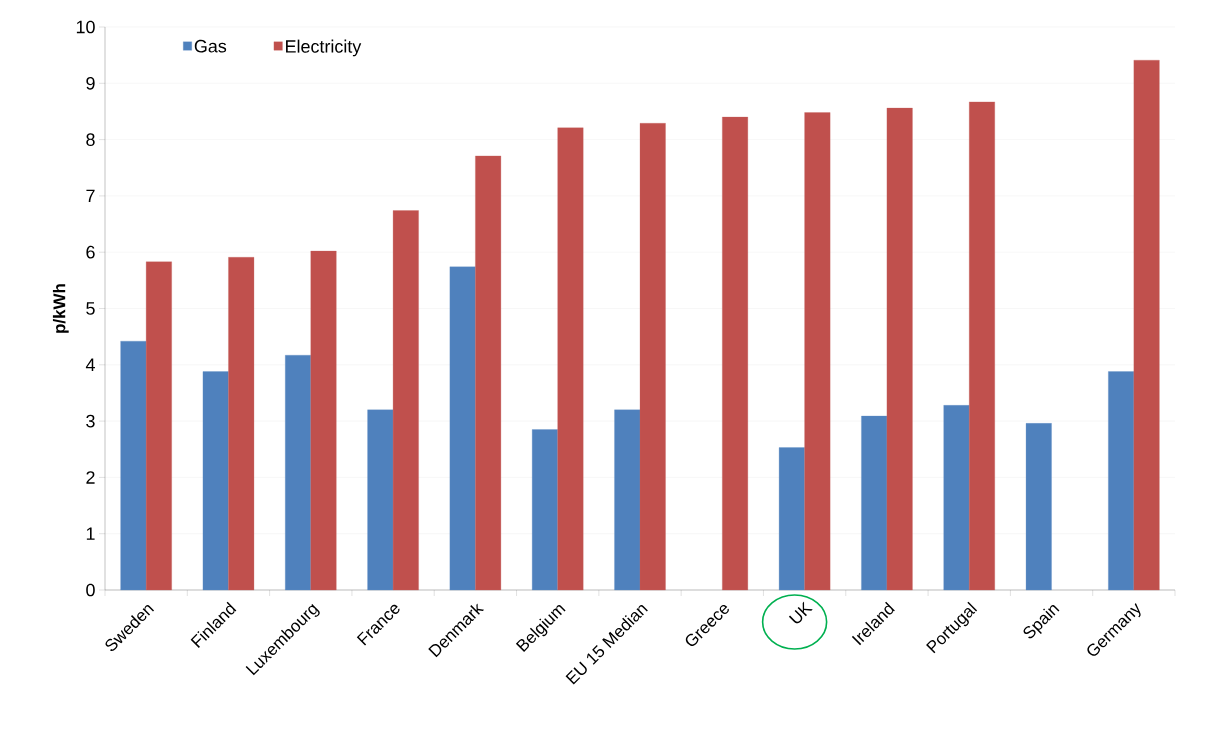 The height and width of the screenshot is (740, 1205). Describe the element at coordinates (324, 48) in the screenshot. I see `legend-label: Electricity` at that location.